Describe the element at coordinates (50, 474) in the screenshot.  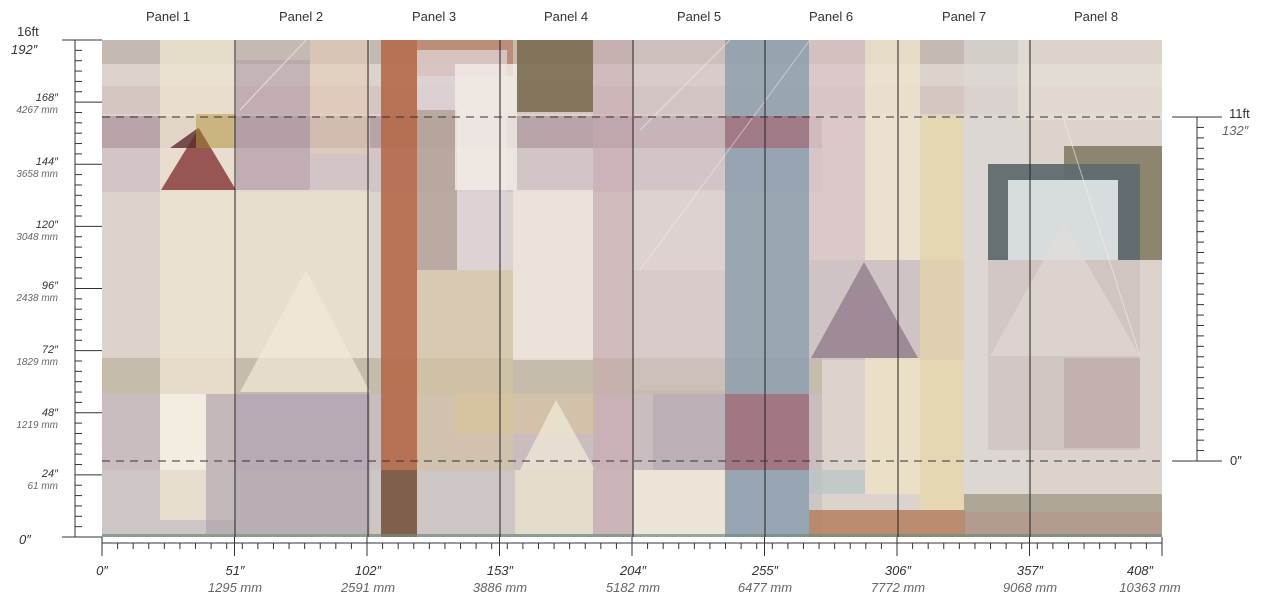
I see `left-in-label: 24″` at that location.